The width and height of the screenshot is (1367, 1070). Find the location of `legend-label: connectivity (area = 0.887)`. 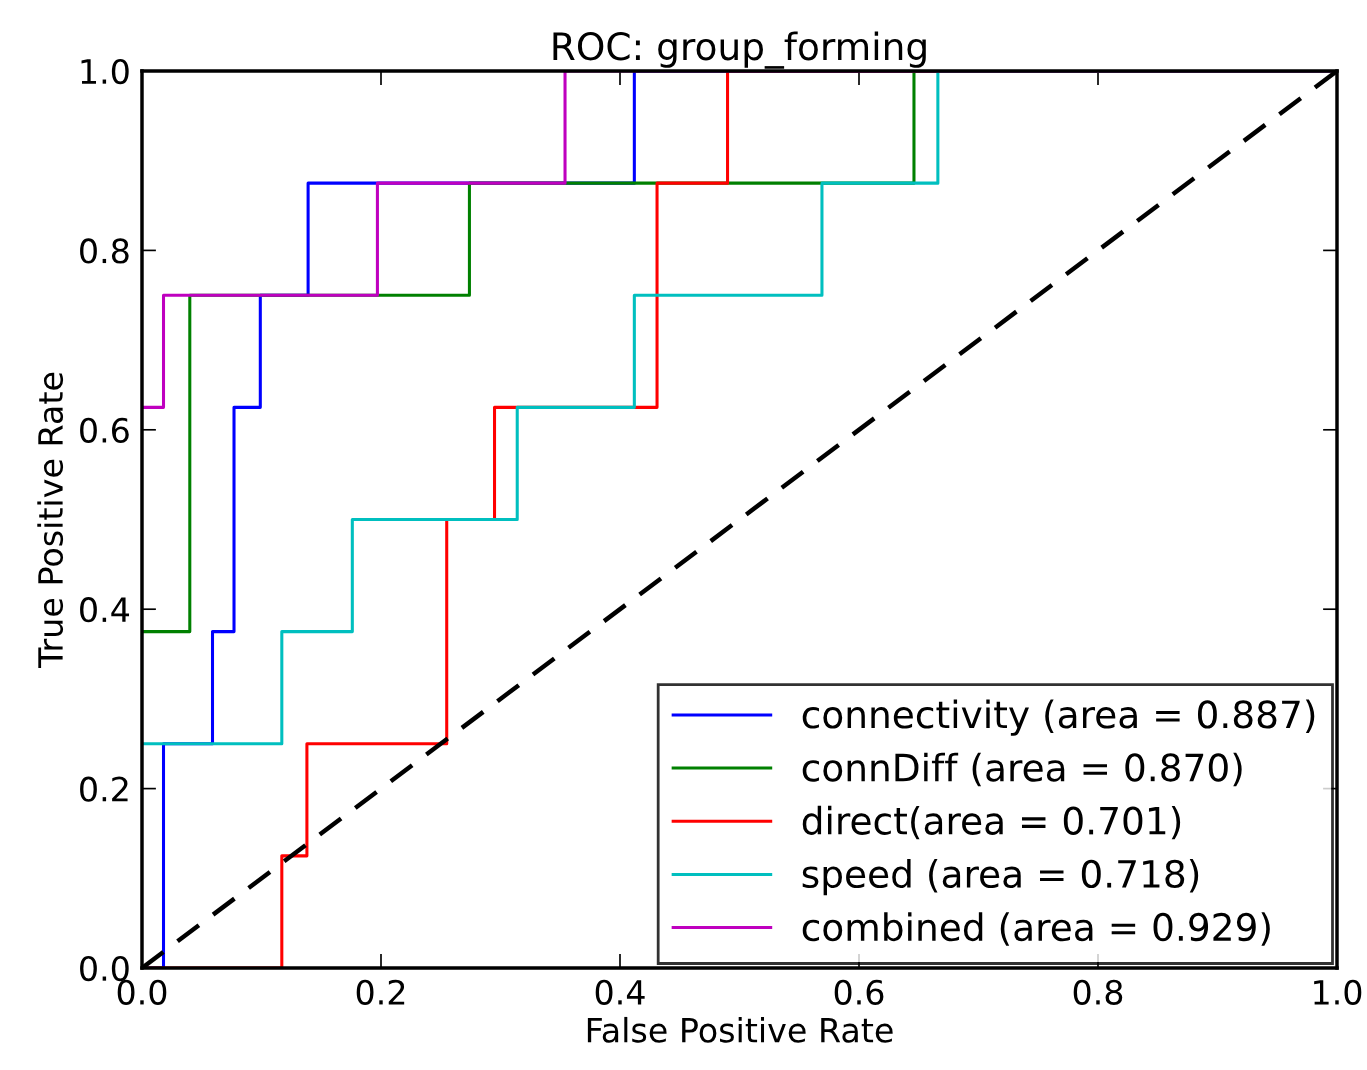

legend-label: connectivity (area = 0.887) is located at coordinates (1058, 717).